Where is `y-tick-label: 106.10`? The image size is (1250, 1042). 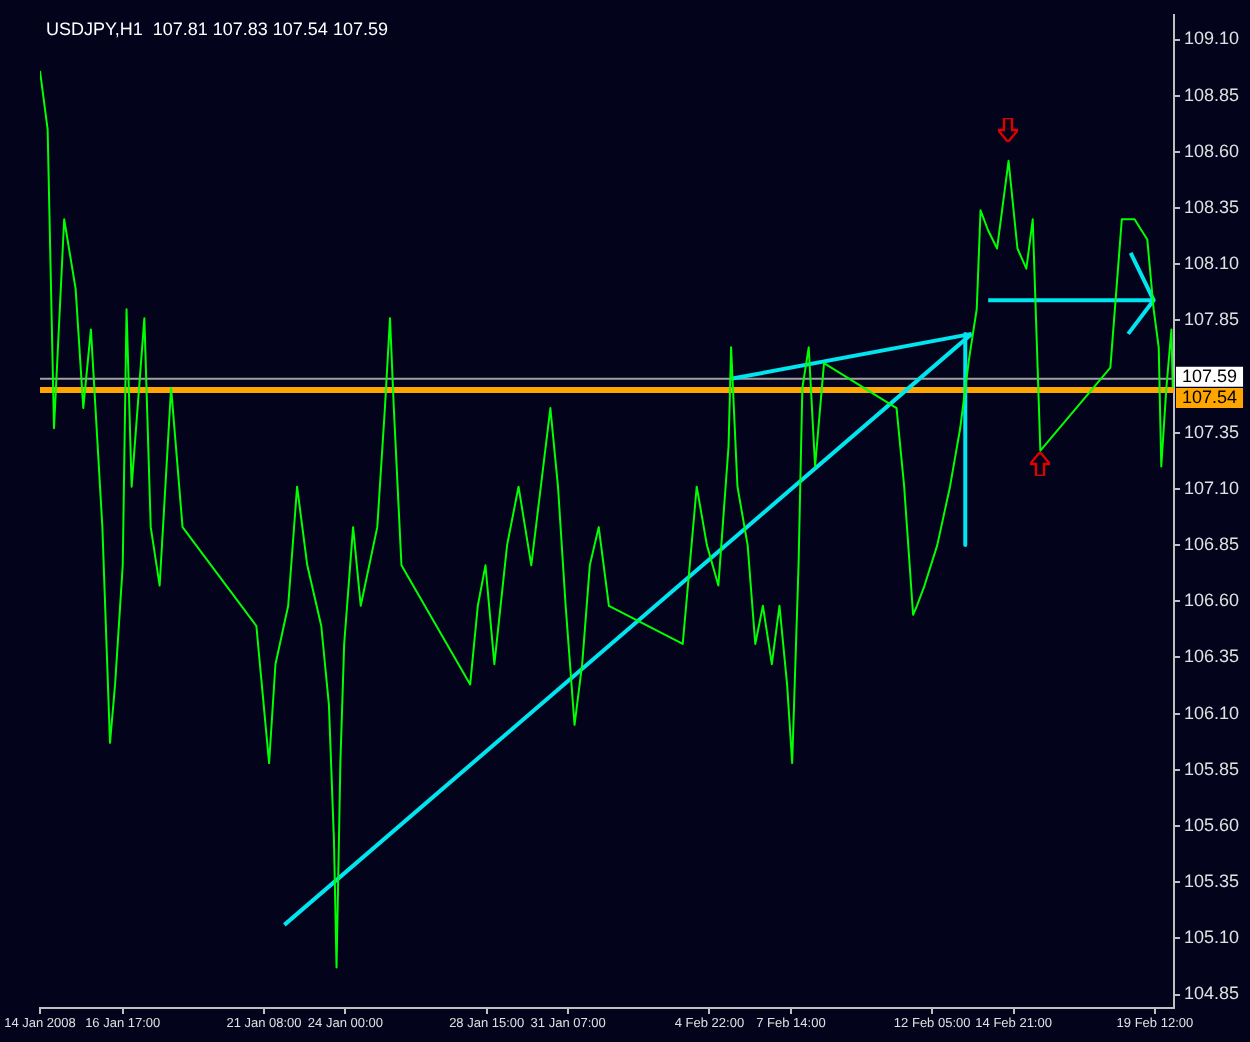
y-tick-label: 106.10 is located at coordinates (1212, 712).